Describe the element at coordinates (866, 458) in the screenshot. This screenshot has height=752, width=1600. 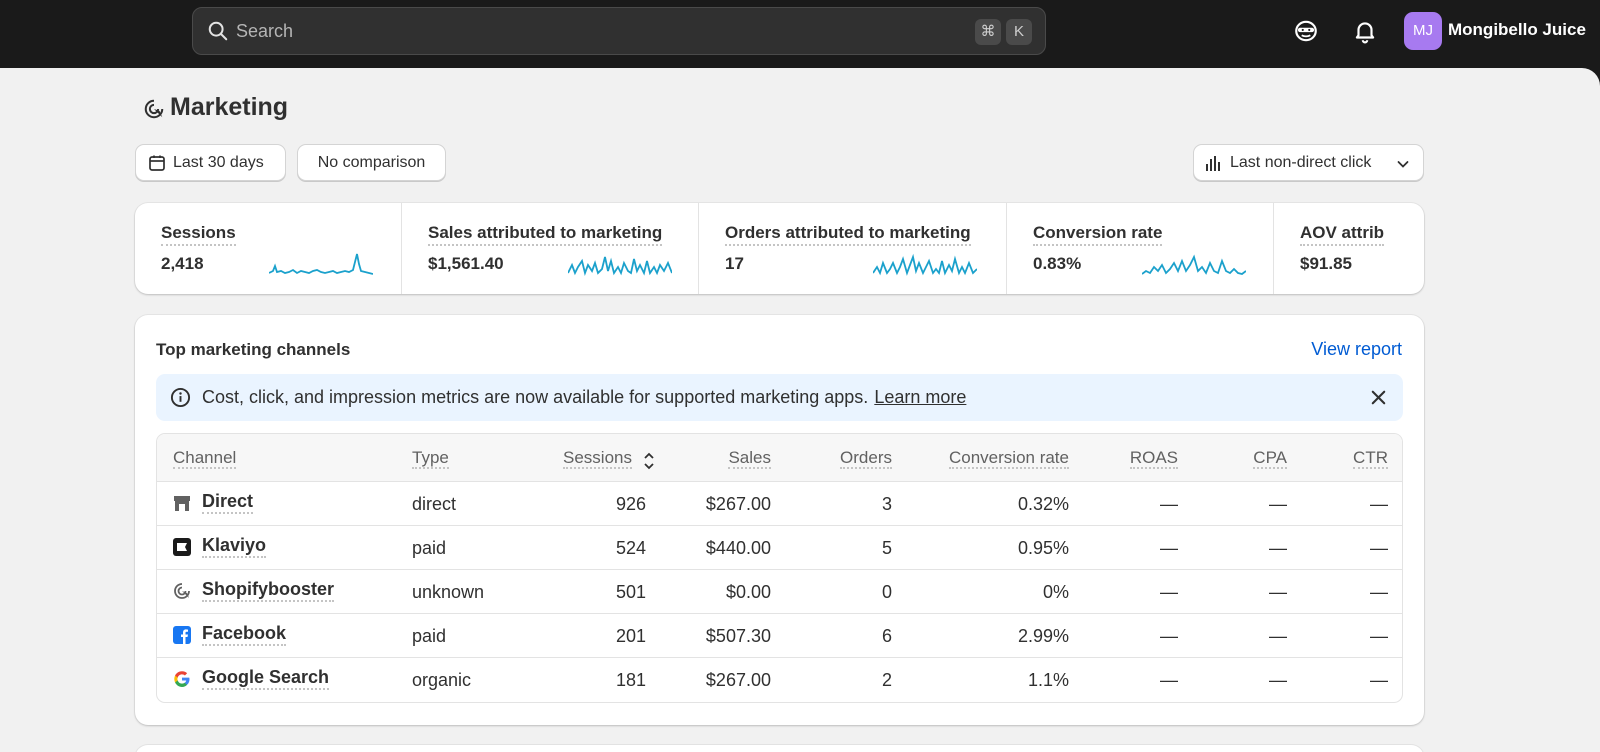
I see `column-header-orders: Orders` at that location.